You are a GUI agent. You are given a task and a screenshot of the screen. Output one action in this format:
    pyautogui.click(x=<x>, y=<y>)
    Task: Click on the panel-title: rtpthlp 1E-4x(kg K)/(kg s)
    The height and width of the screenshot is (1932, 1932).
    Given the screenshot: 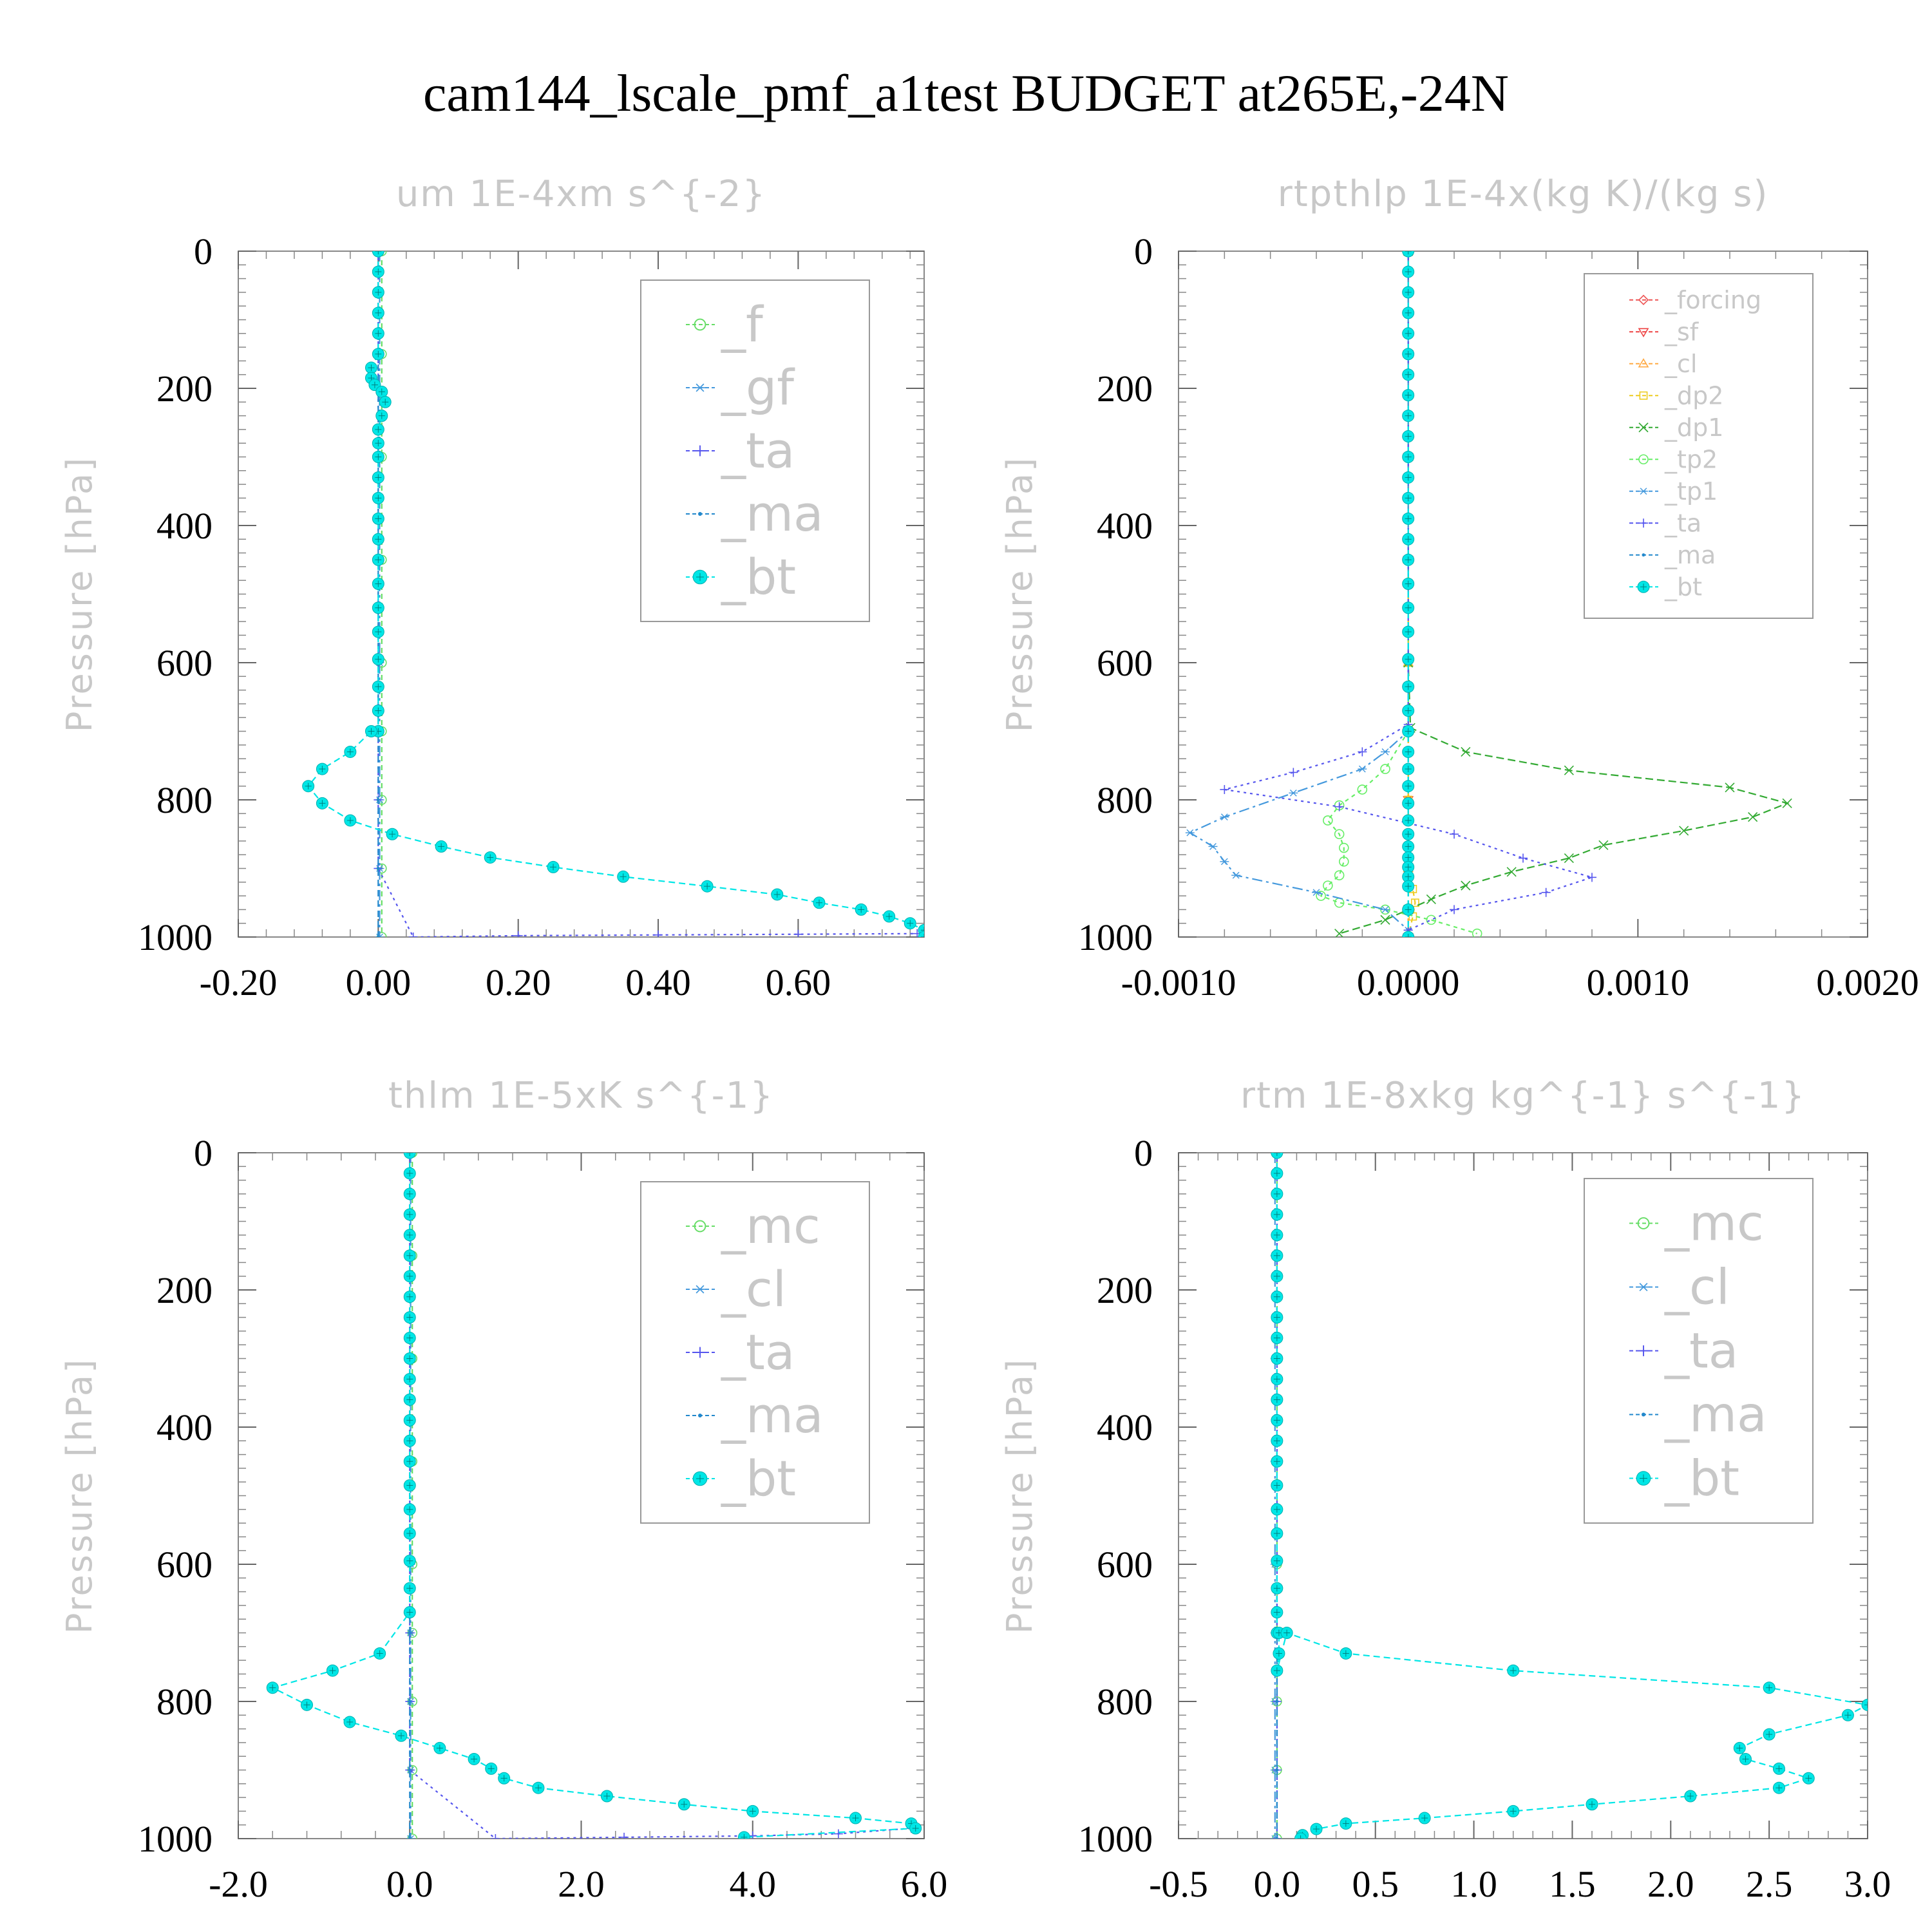 What is the action you would take?
    pyautogui.click(x=1523, y=194)
    